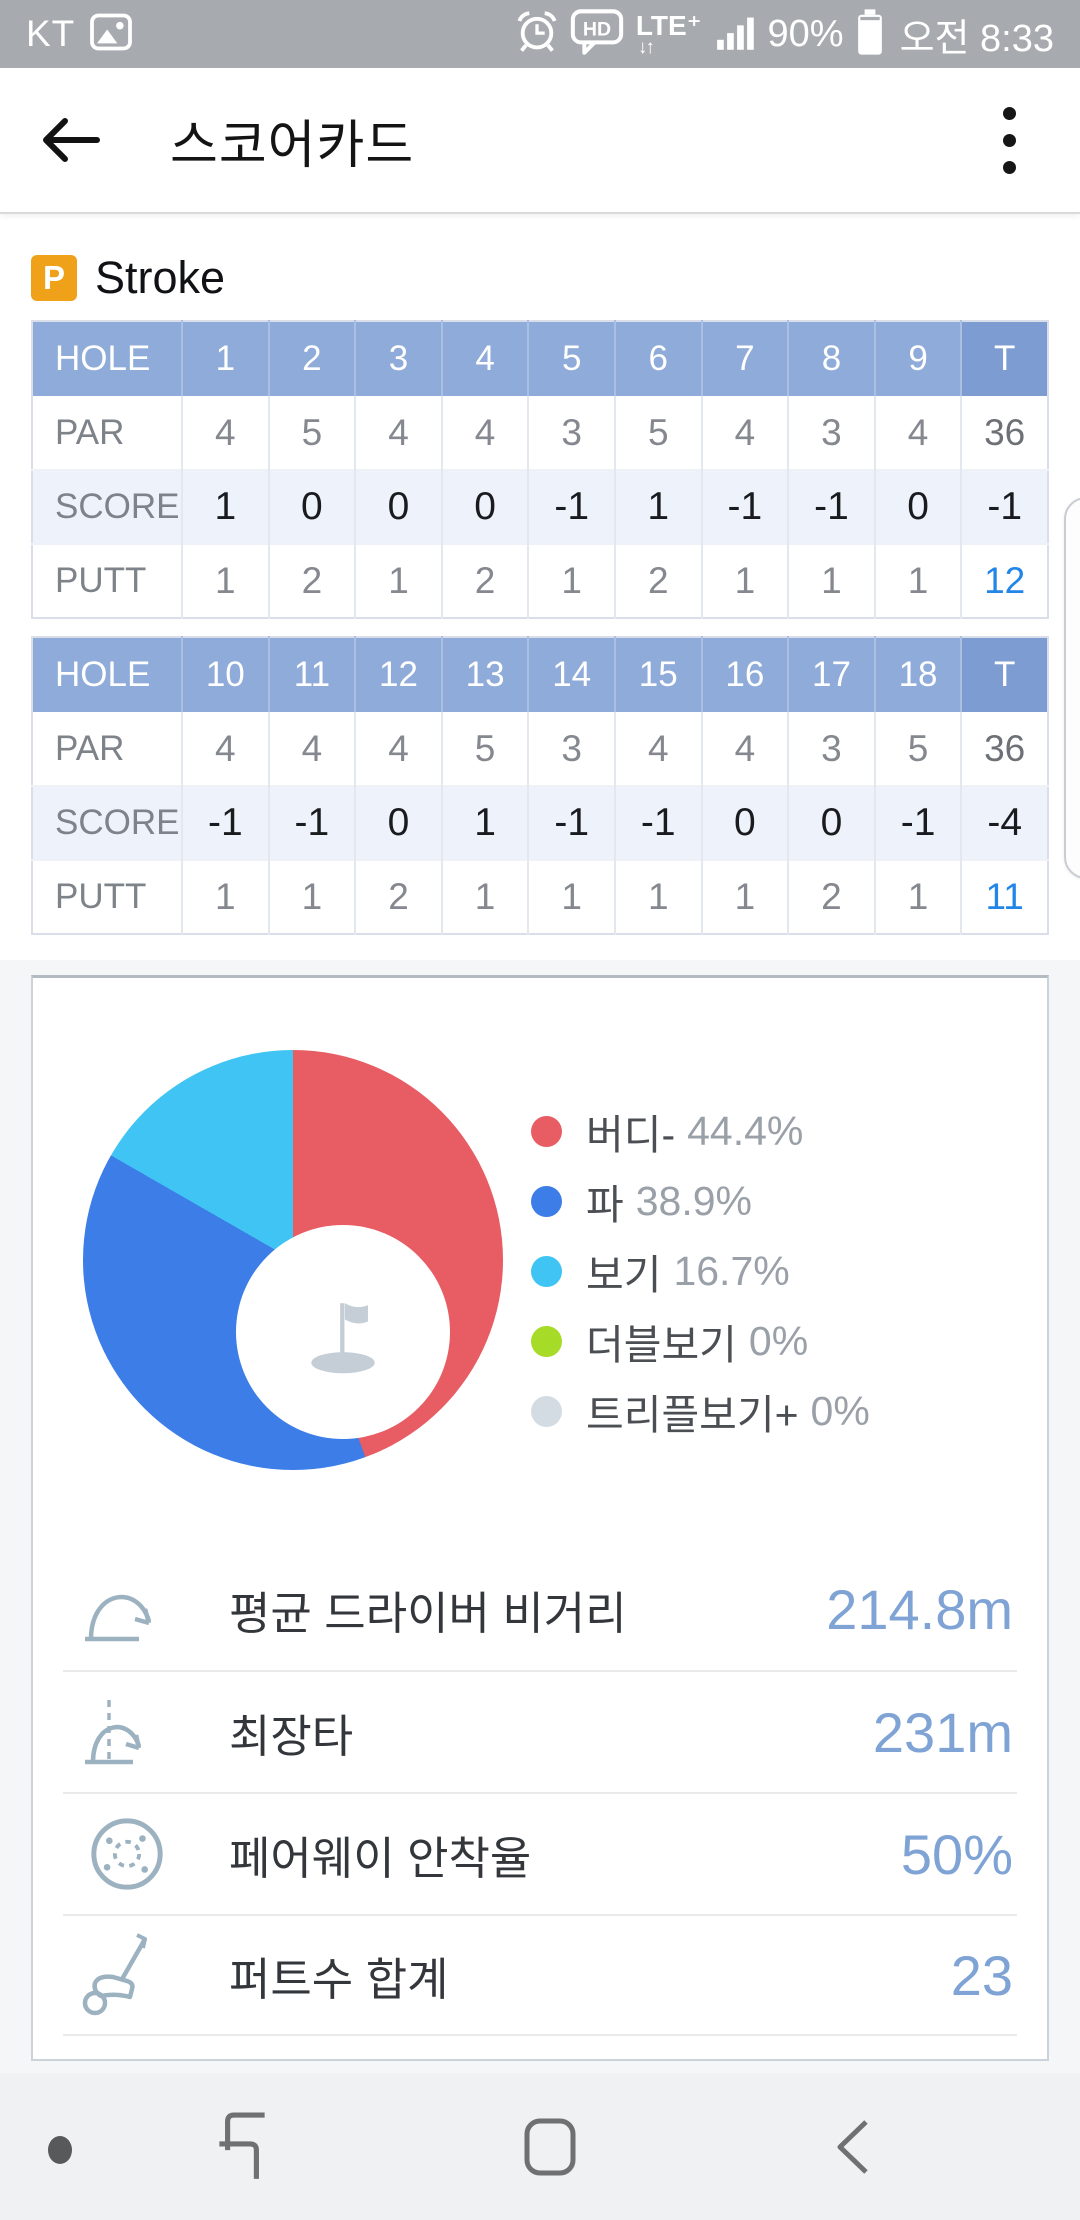 This screenshot has height=2220, width=1080. What do you see at coordinates (555, 278) in the screenshot?
I see `game-mode-row: P Stroke` at bounding box center [555, 278].